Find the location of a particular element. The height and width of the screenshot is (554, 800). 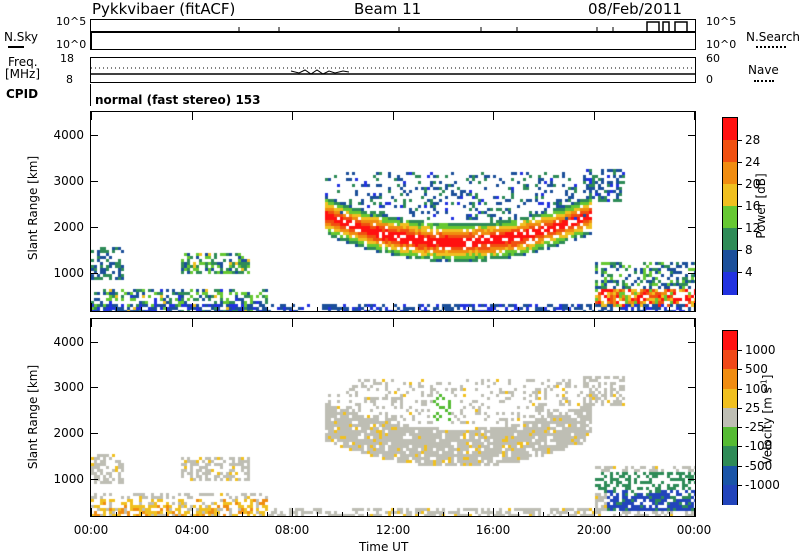

velocity-colorbar-tick: 1000 is located at coordinates (760, 350).